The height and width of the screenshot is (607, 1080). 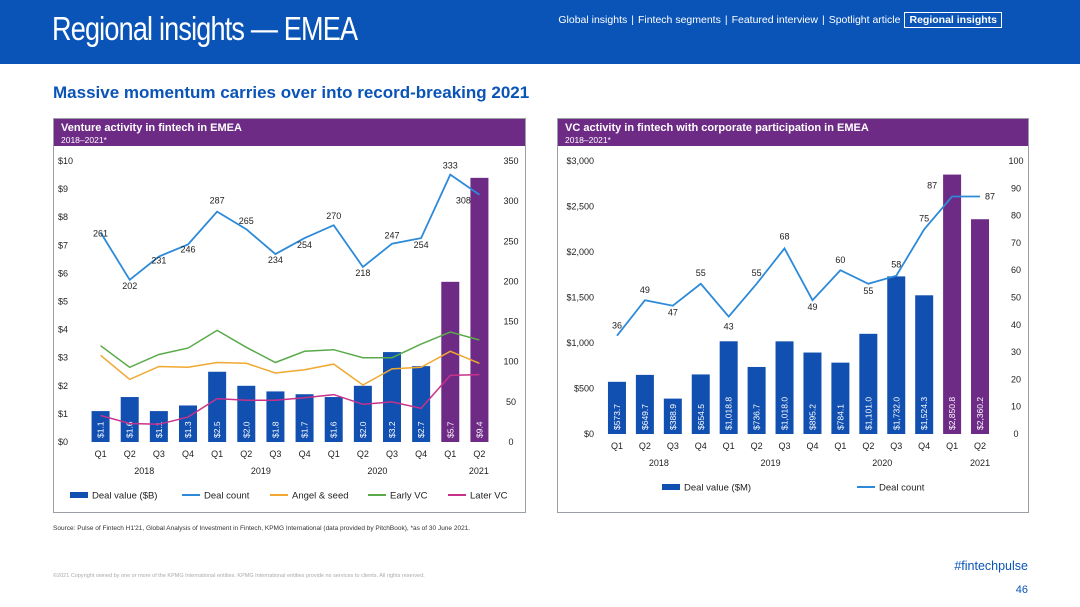 What do you see at coordinates (673, 313) in the screenshot?
I see `deal-count-label: 47` at bounding box center [673, 313].